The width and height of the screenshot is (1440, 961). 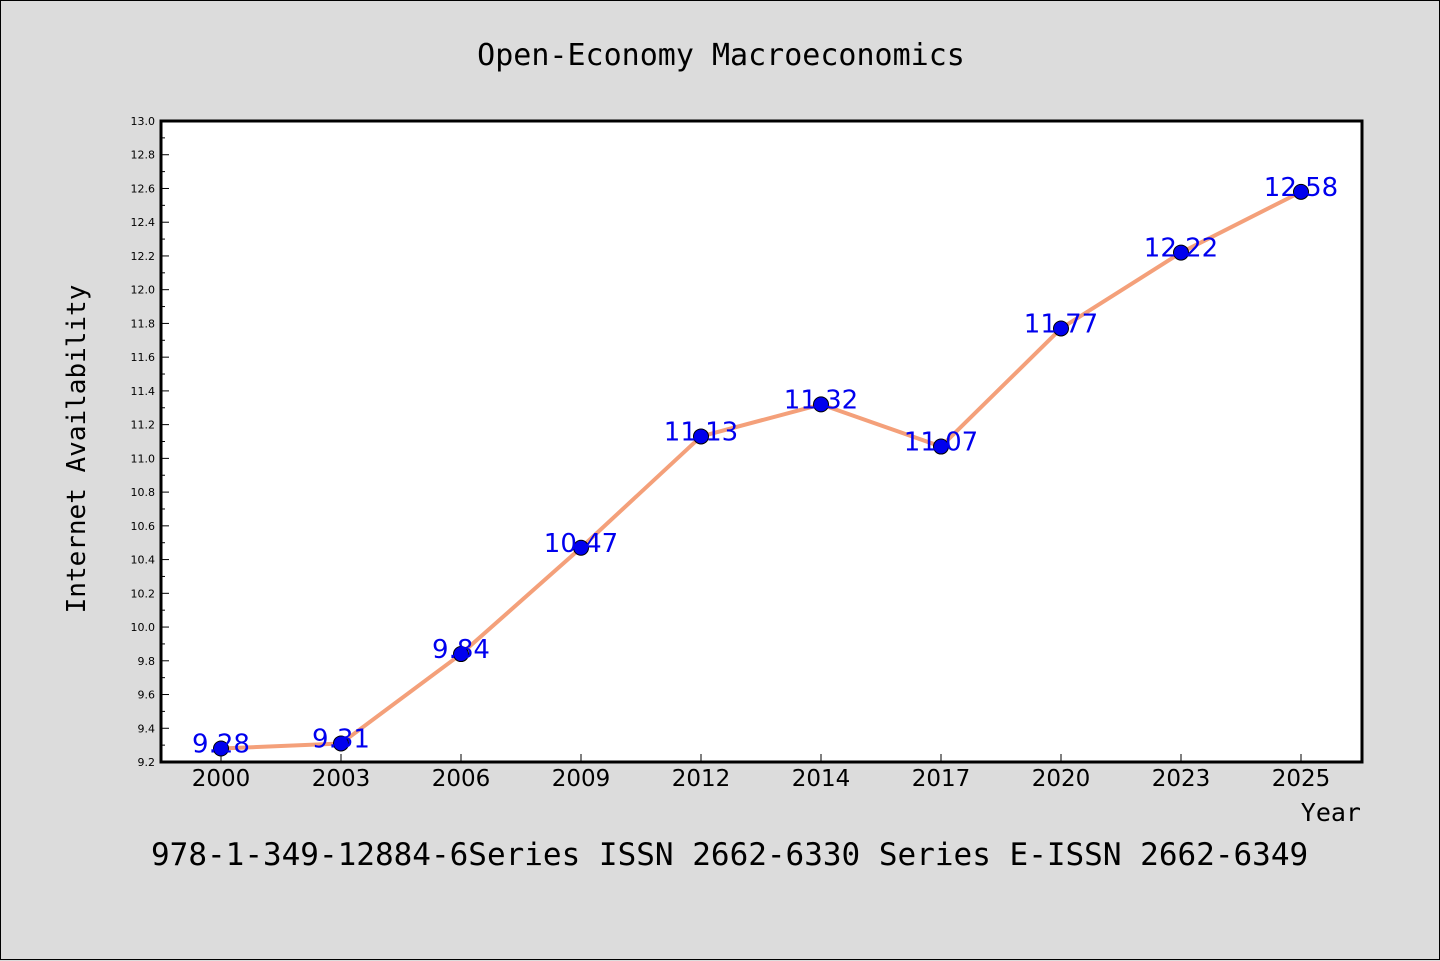 I want to click on data-point-2017, so click(x=941, y=446).